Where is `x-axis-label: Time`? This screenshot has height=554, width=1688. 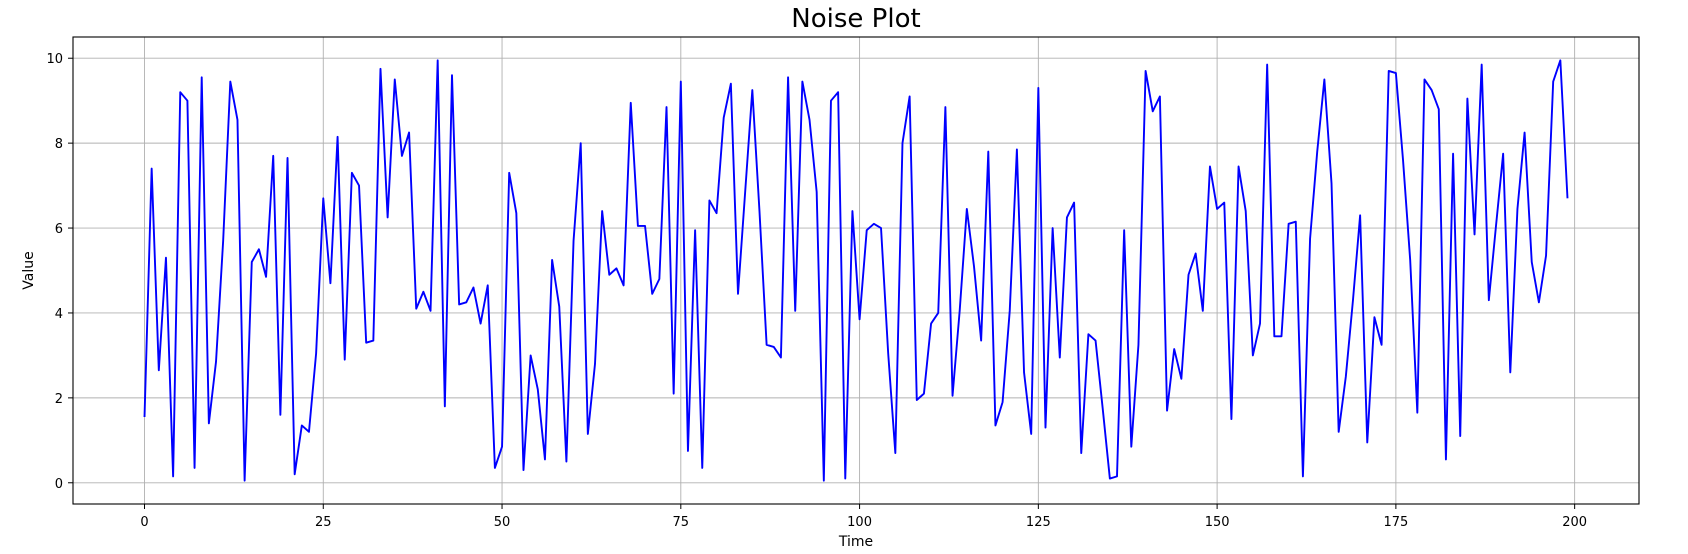 x-axis-label: Time is located at coordinates (855, 542).